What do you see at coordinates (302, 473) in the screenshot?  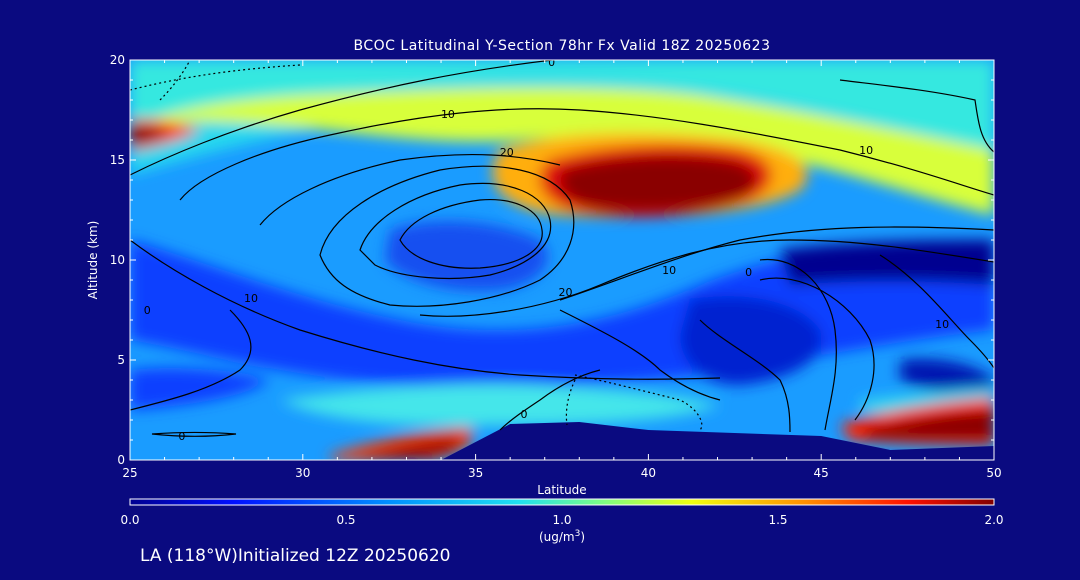 I see `x-tick-label: 30` at bounding box center [302, 473].